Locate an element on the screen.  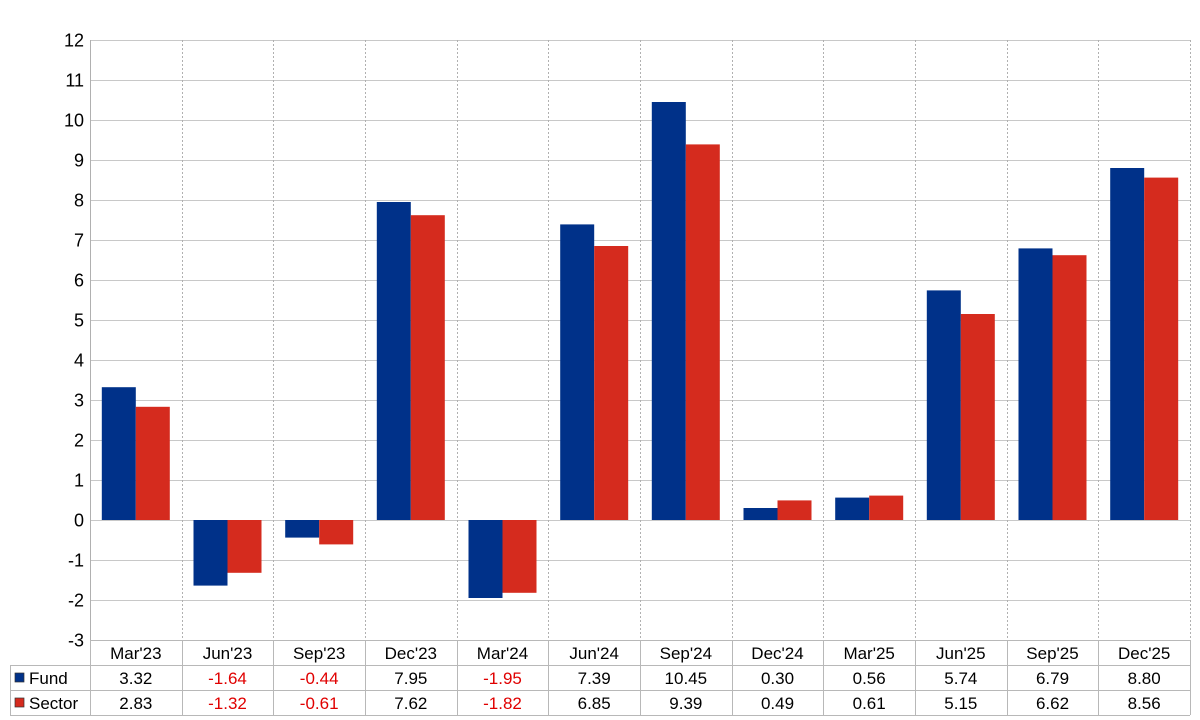
y-tick-label: 9 is located at coordinates (79, 161).